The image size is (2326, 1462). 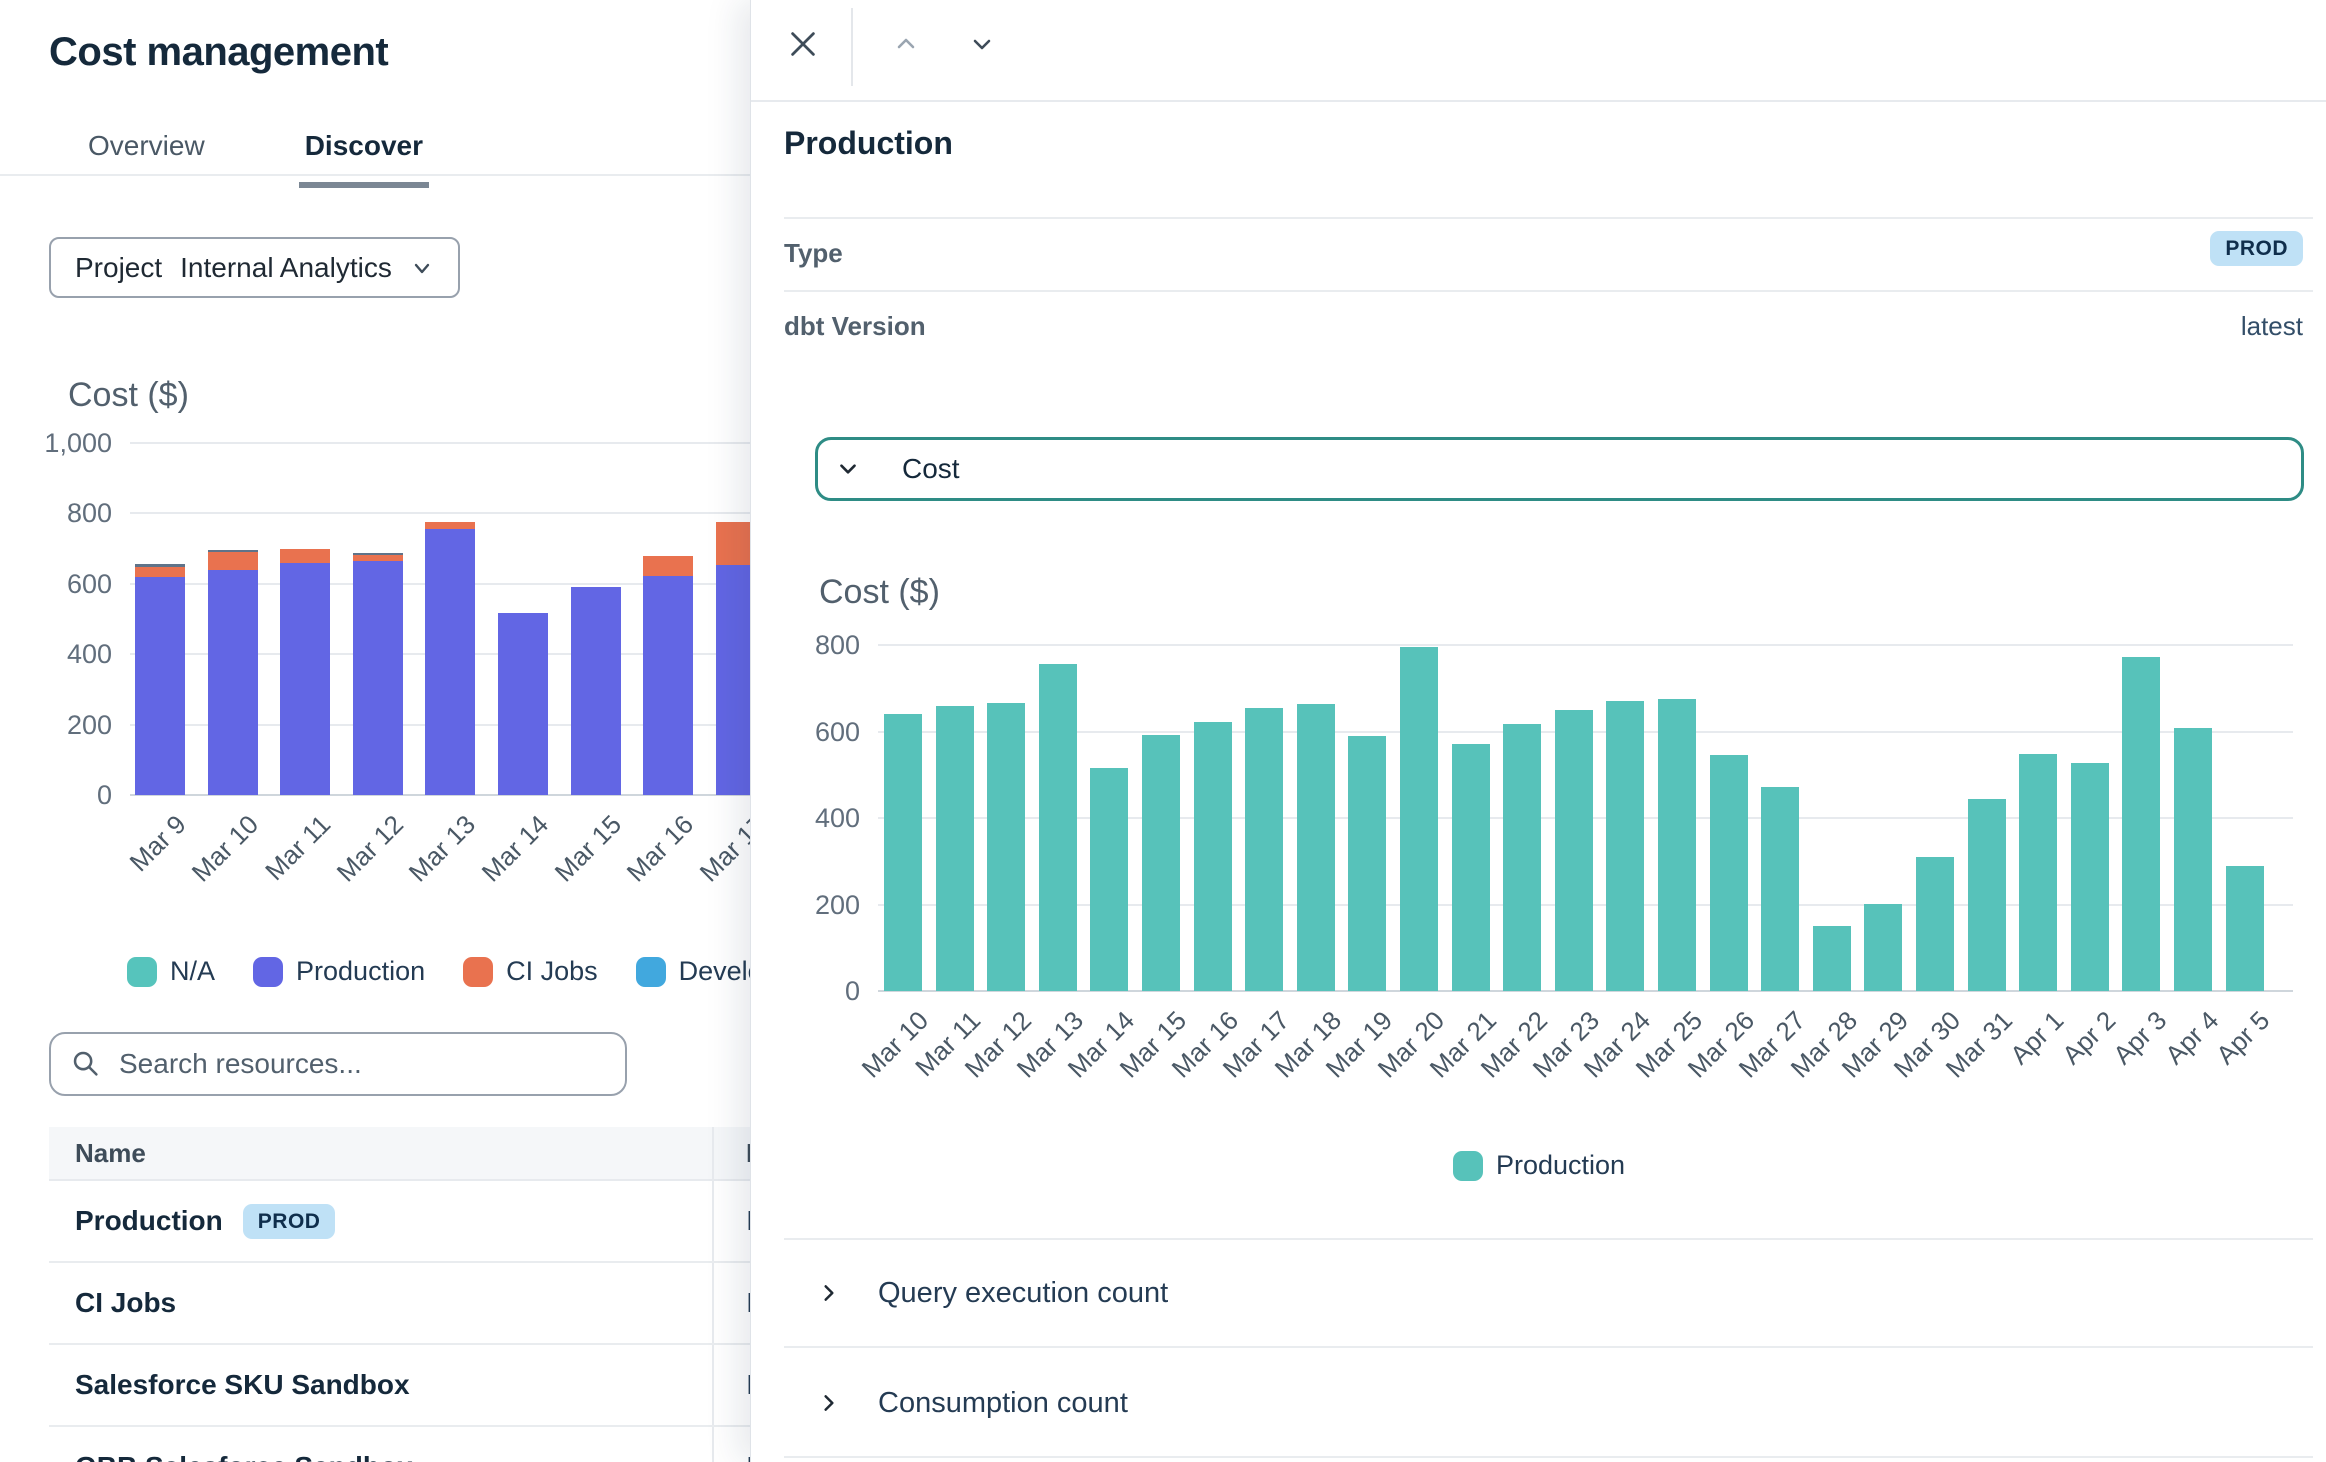 What do you see at coordinates (78, 443) in the screenshot?
I see `y-axis-tick-label: 1,000` at bounding box center [78, 443].